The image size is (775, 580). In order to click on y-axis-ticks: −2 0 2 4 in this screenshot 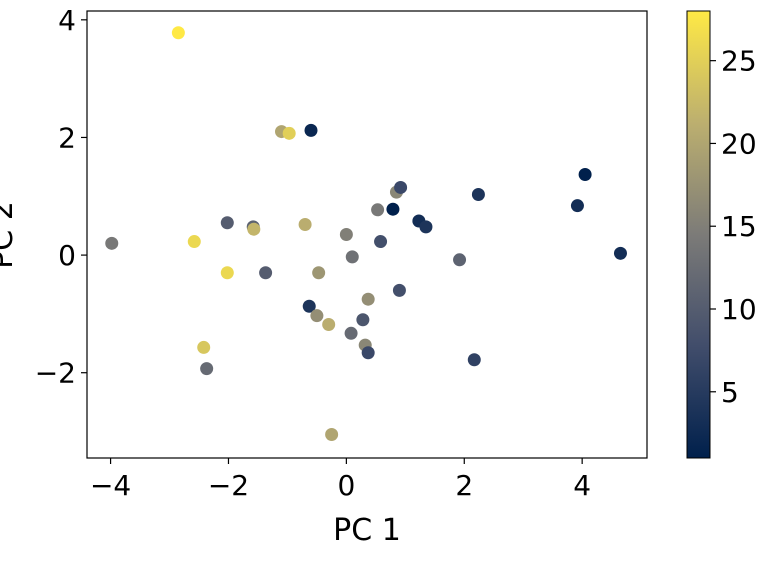, I will do `click(61, 197)`.